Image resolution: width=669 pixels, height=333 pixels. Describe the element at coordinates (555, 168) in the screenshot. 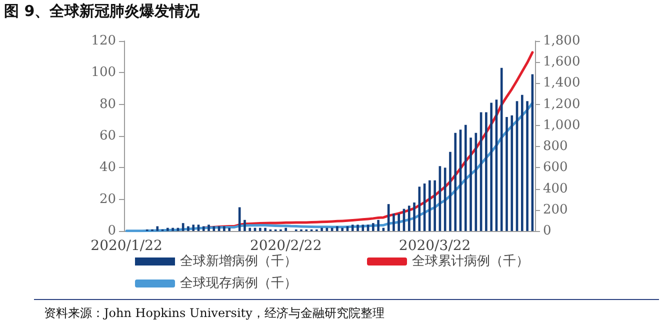

I see `y2-tick-label: 600` at that location.